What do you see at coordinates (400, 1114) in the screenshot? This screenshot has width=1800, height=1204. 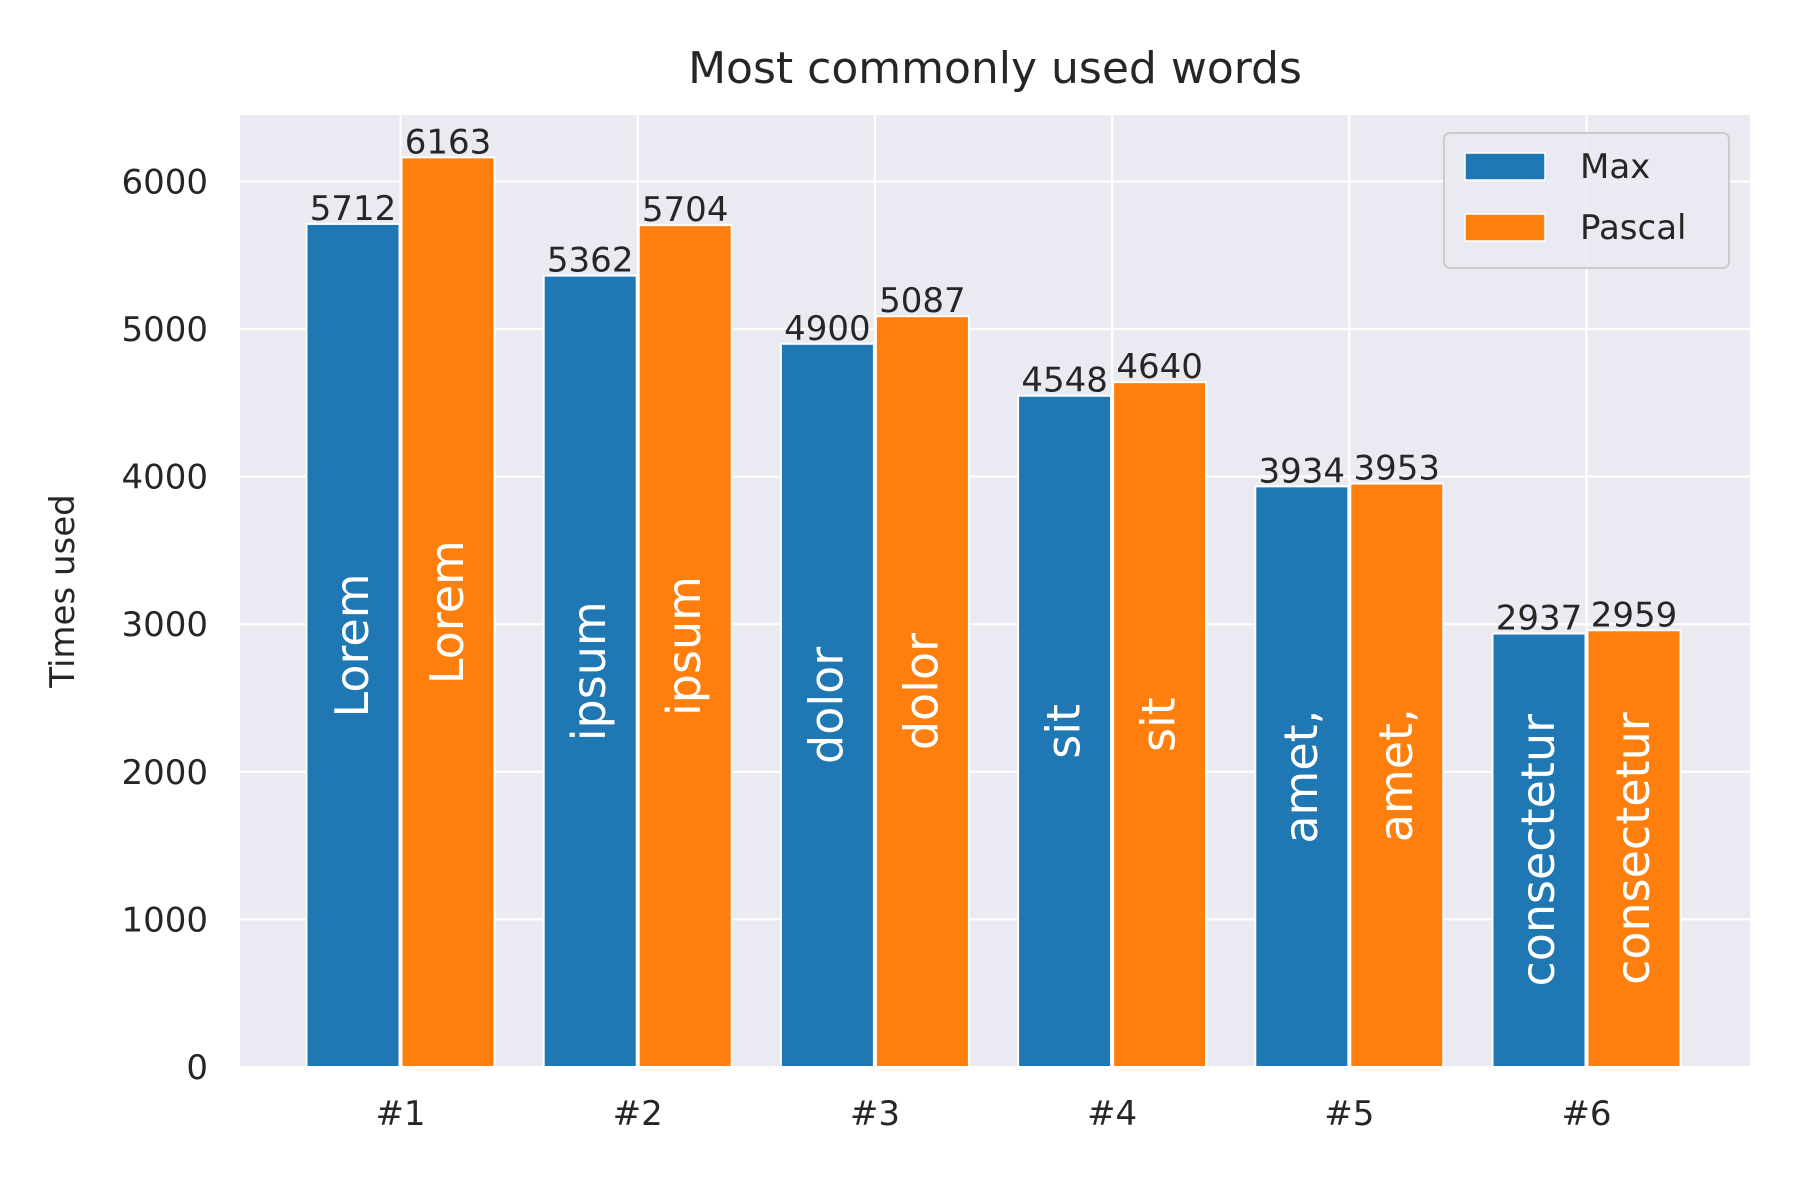 I see `x-tick-label: #1` at bounding box center [400, 1114].